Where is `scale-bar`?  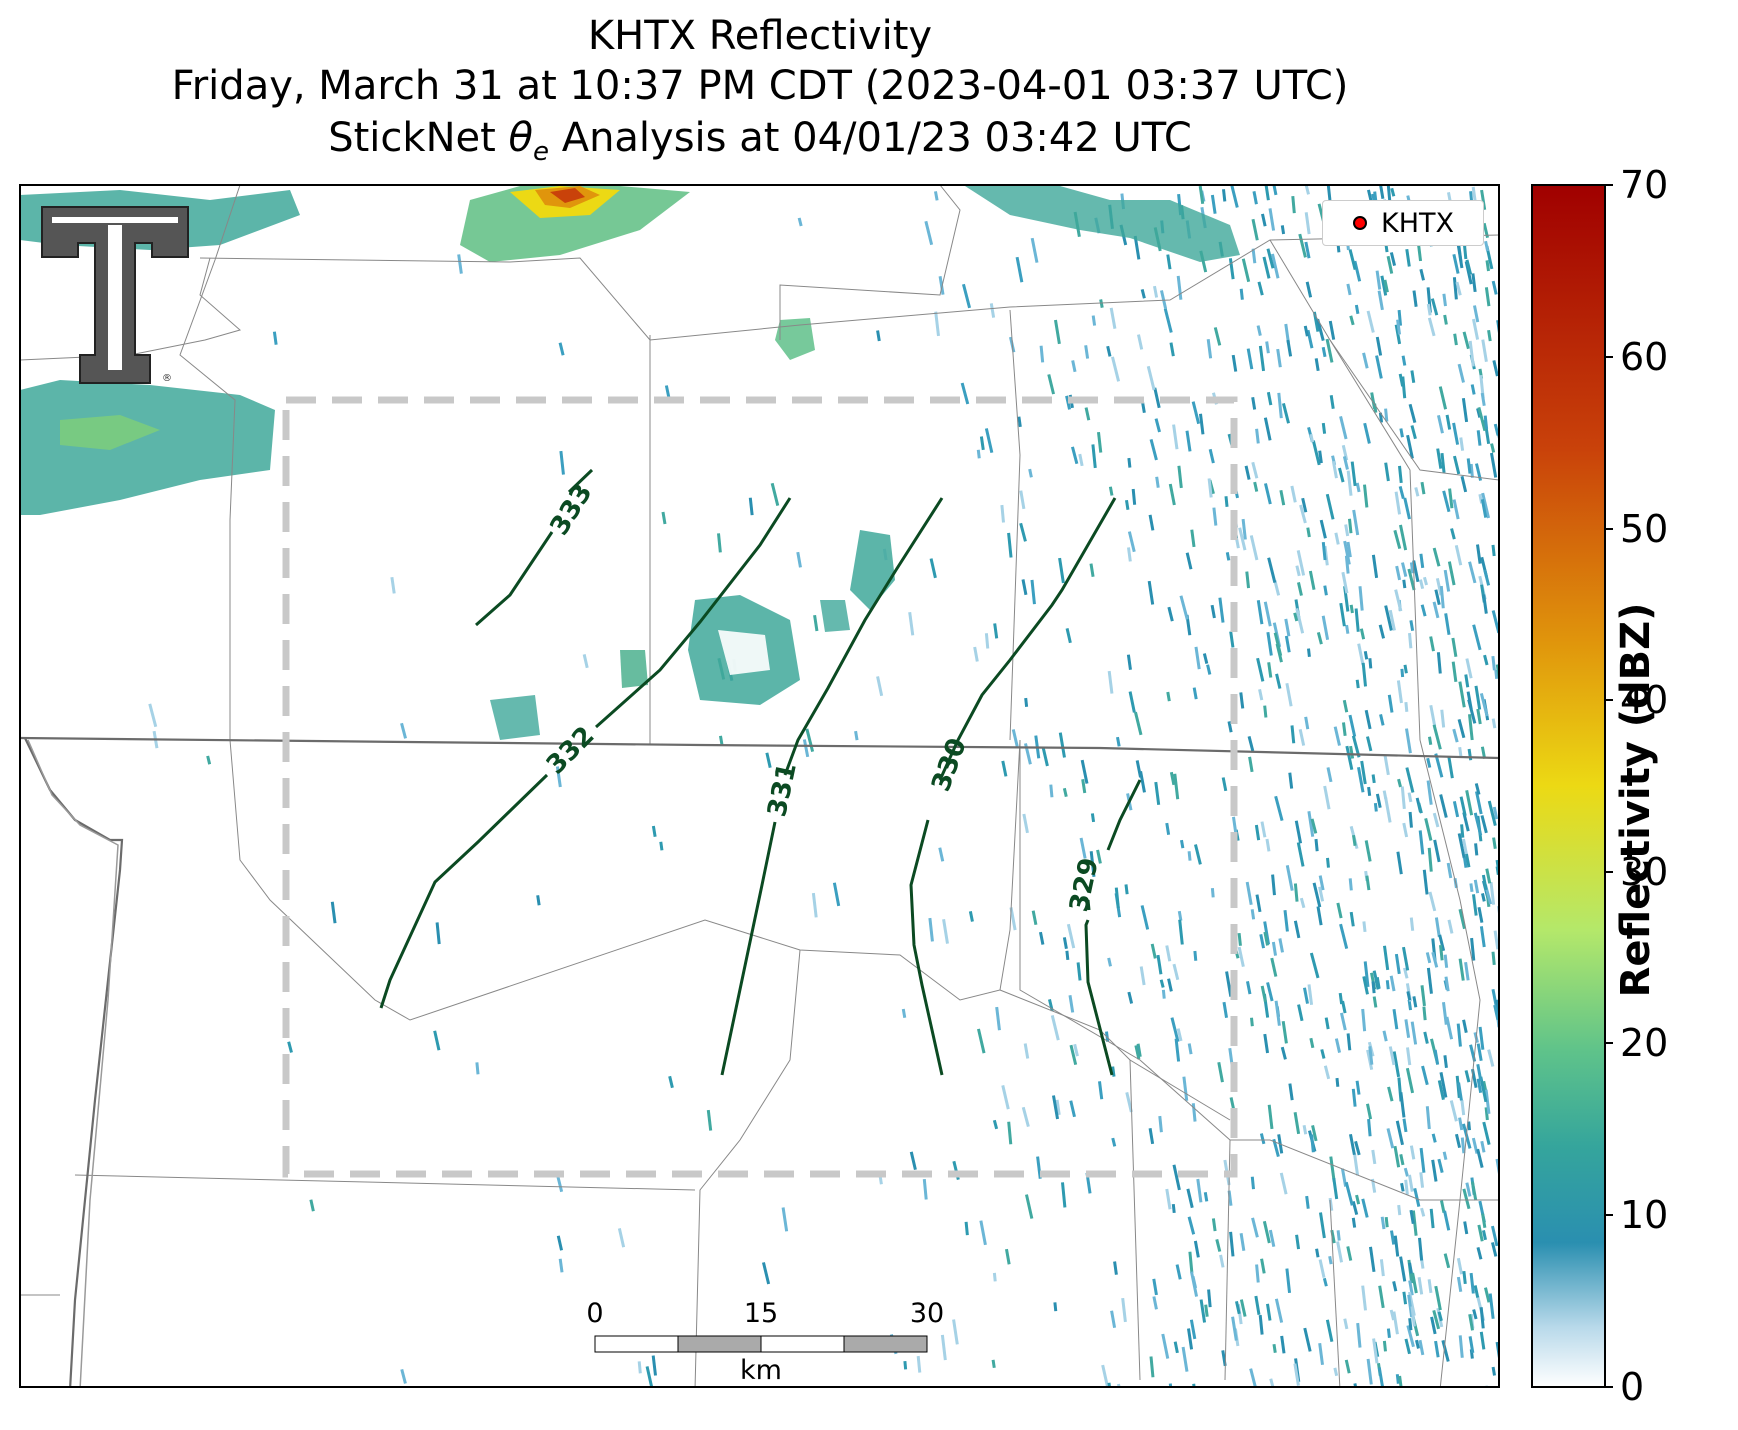
scale-bar is located at coordinates (761, 1344).